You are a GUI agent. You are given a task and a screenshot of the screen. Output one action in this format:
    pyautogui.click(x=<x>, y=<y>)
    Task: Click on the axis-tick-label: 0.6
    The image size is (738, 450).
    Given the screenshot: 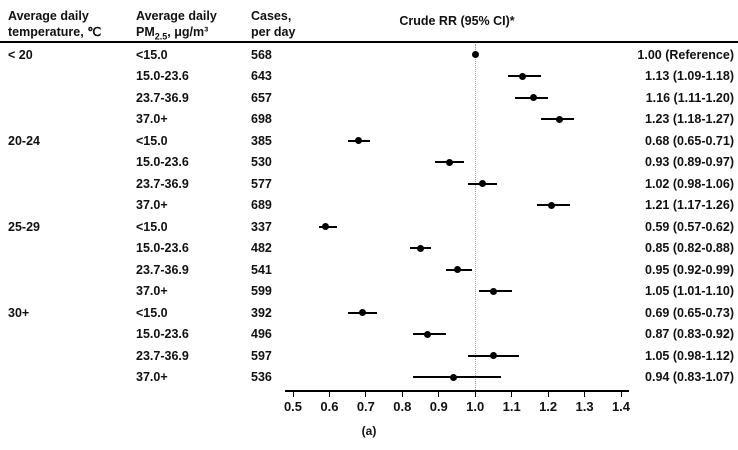 What is the action you would take?
    pyautogui.click(x=329, y=406)
    